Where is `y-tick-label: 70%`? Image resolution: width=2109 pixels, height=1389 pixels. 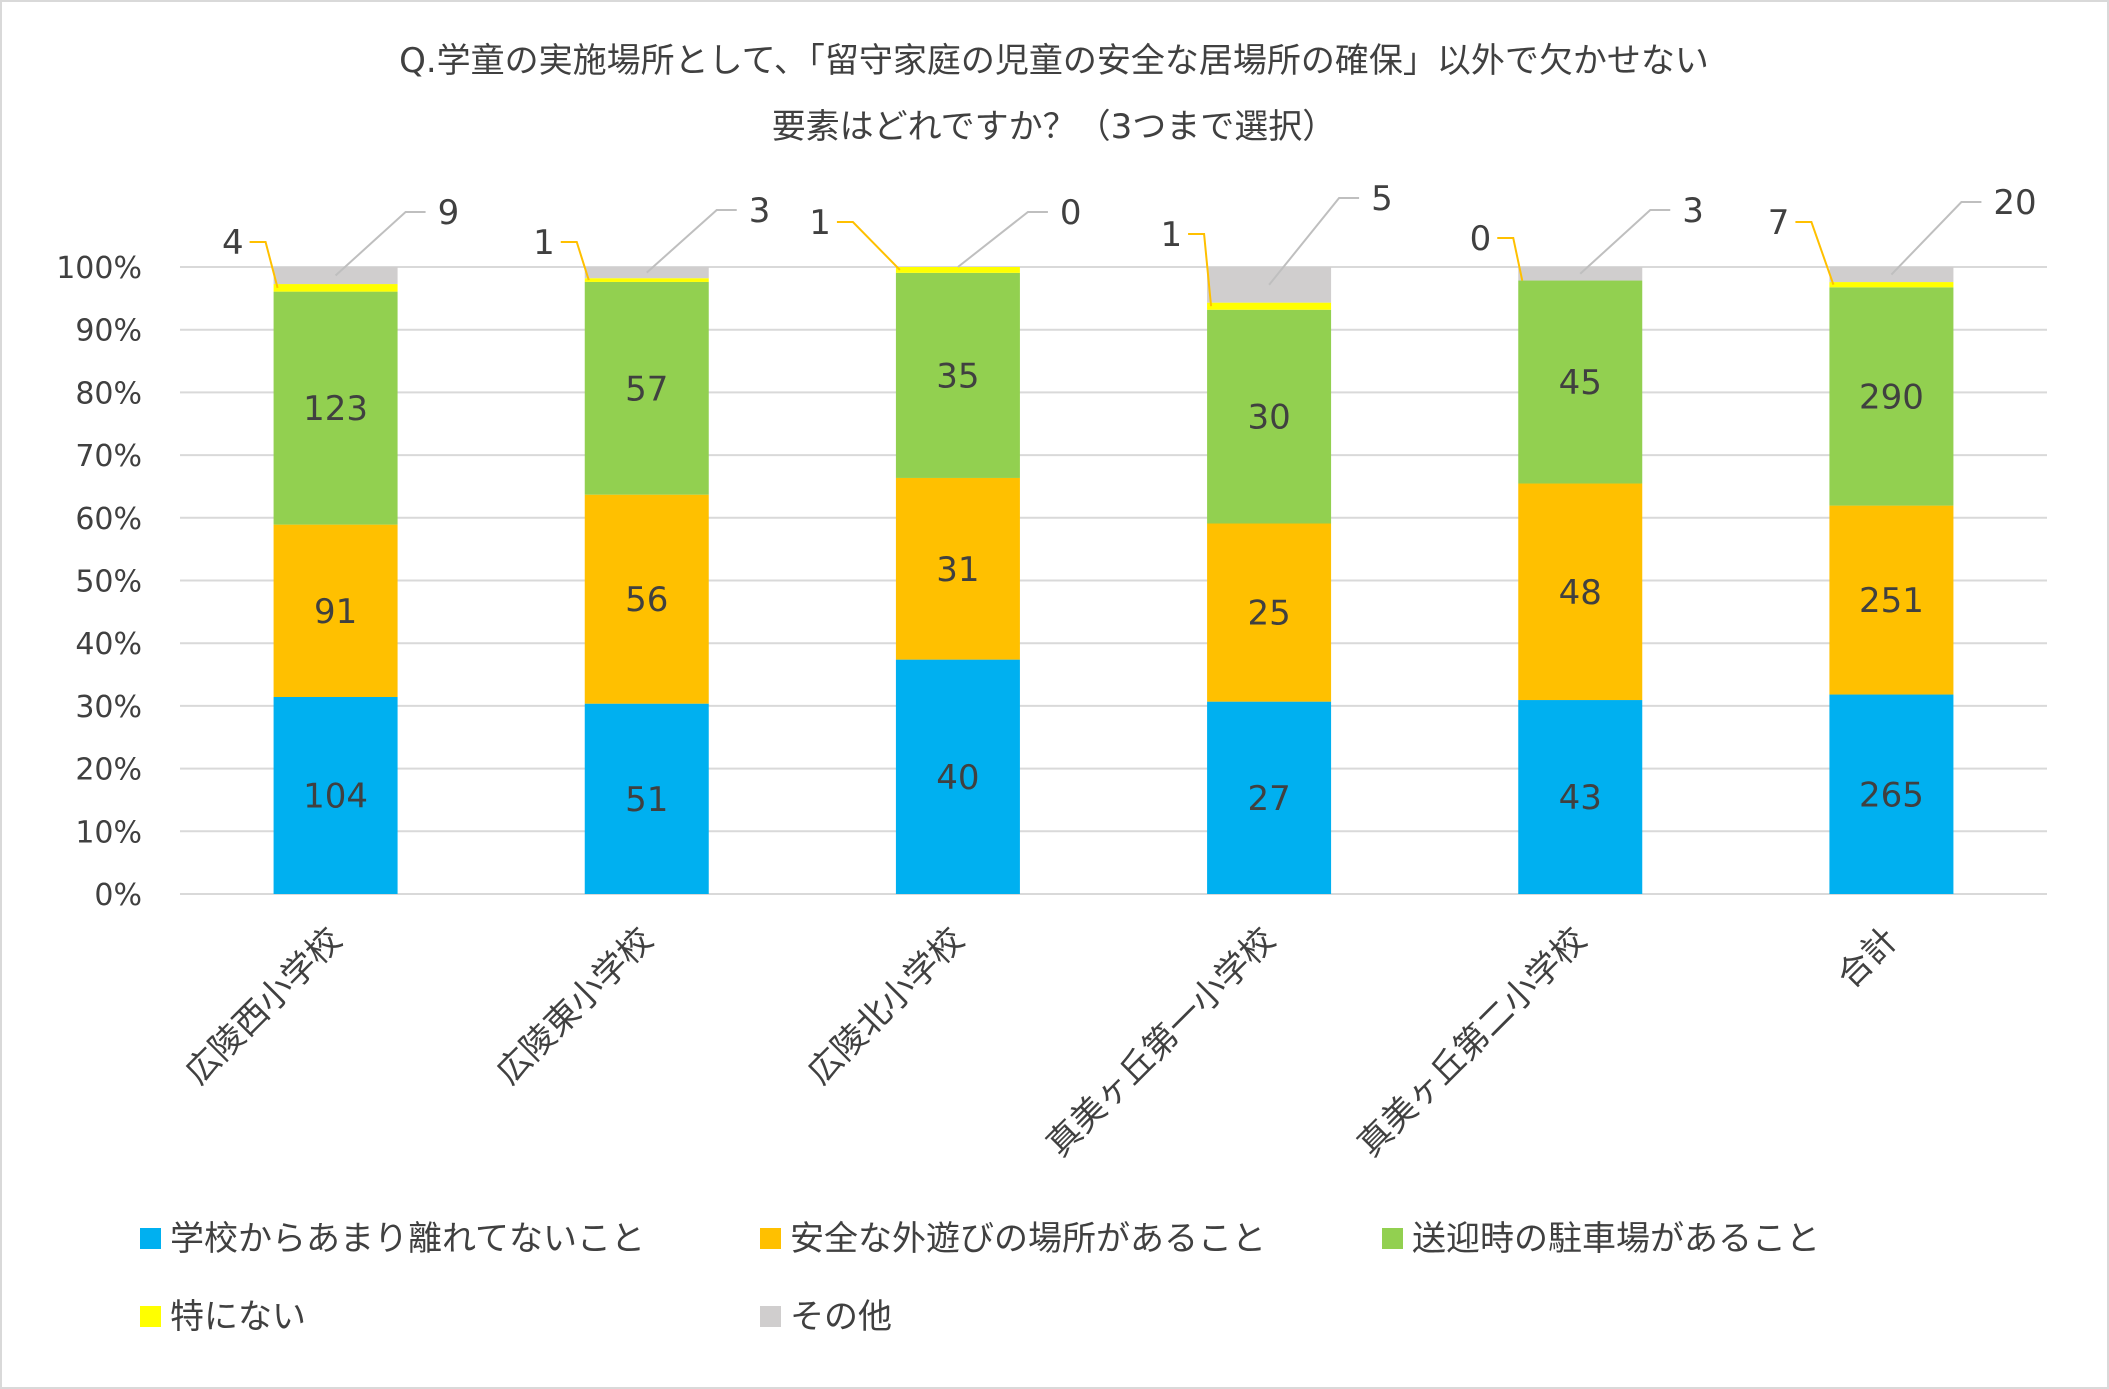 y-tick-label: 70% is located at coordinates (108, 456).